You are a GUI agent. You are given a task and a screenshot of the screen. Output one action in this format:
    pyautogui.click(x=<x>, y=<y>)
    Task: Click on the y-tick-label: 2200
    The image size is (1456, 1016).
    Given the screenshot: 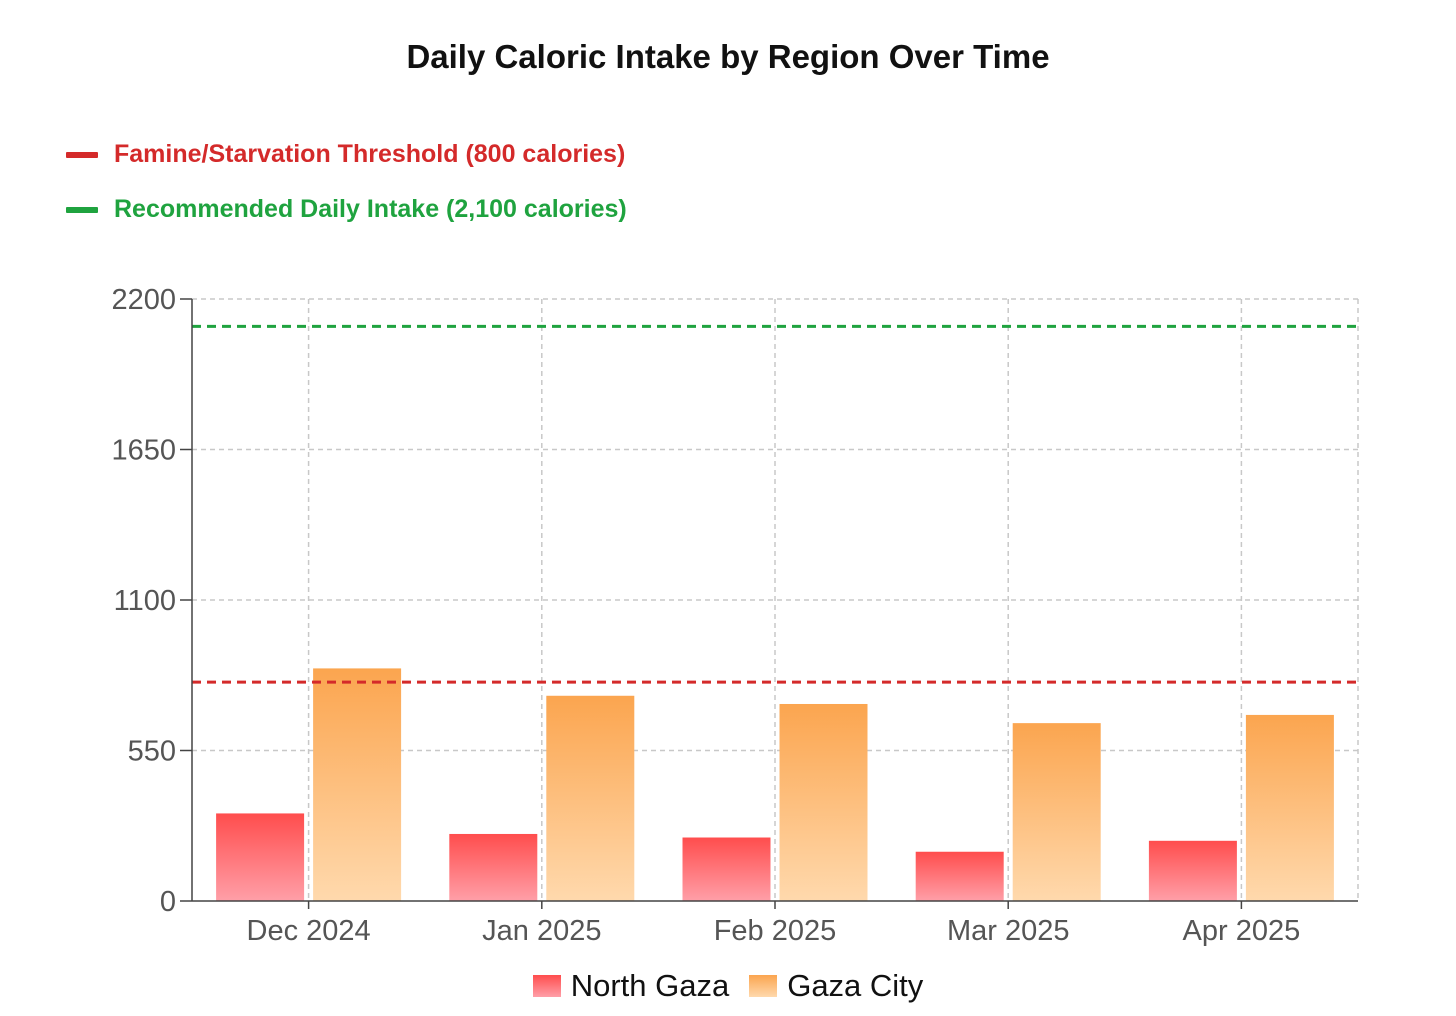 What is the action you would take?
    pyautogui.click(x=143, y=300)
    